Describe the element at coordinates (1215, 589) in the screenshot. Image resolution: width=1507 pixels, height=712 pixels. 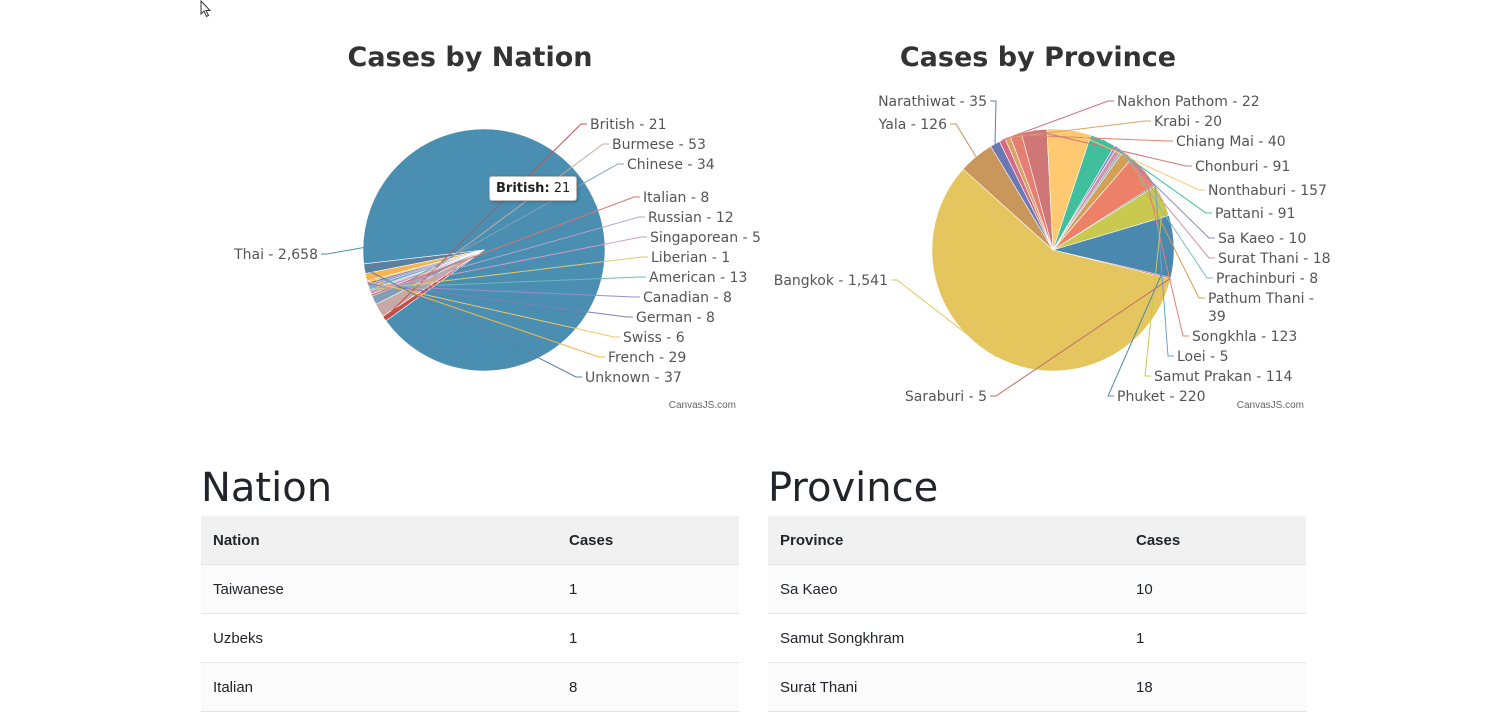
I see `row-cases-cell: 10` at that location.